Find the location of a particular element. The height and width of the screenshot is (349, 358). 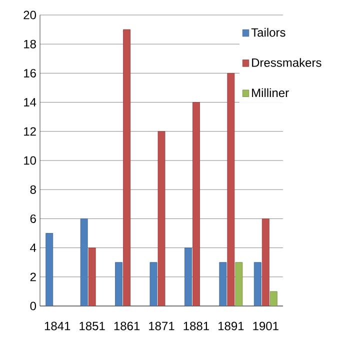

x-tick-label: 1901 is located at coordinates (265, 326).